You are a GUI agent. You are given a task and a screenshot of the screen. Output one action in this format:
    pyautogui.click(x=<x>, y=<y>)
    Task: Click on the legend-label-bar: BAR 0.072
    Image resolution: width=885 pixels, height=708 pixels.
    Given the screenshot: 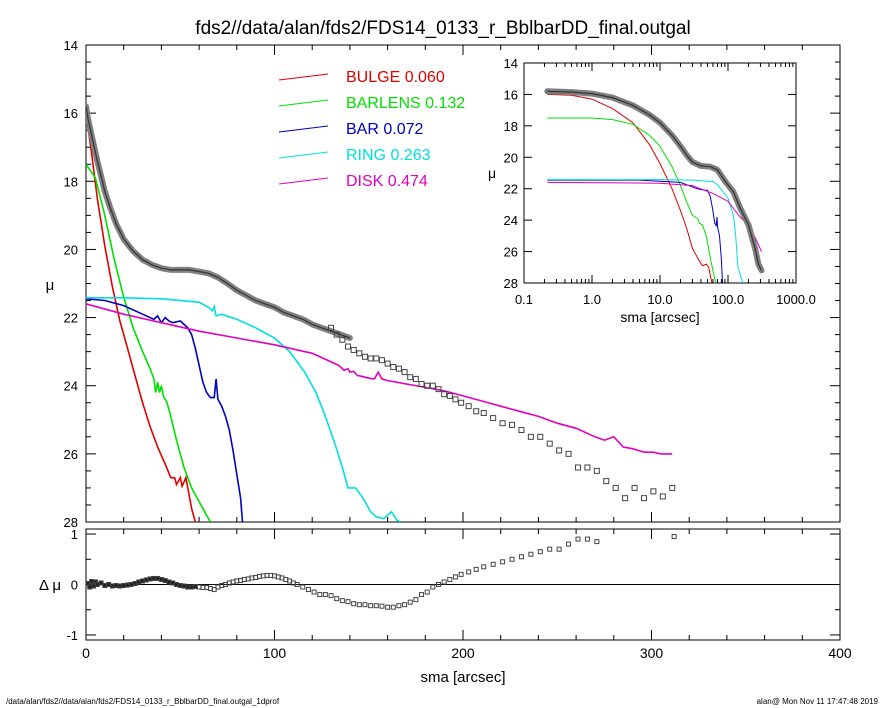 What is the action you would take?
    pyautogui.click(x=384, y=129)
    